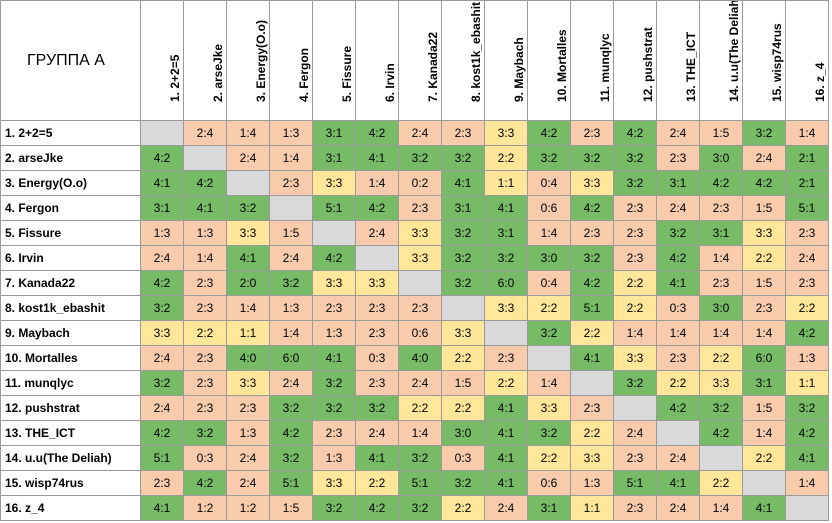 The height and width of the screenshot is (523, 832). I want to click on score-cell: 2:1, so click(807, 158).